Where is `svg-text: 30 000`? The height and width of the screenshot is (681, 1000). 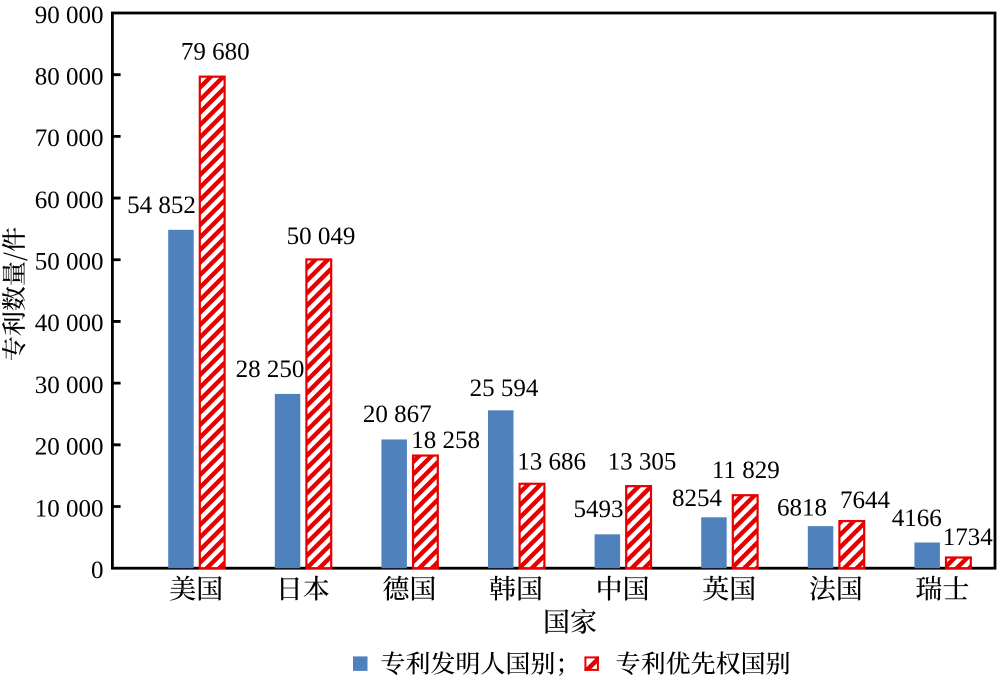 svg-text: 30 000 is located at coordinates (69, 385).